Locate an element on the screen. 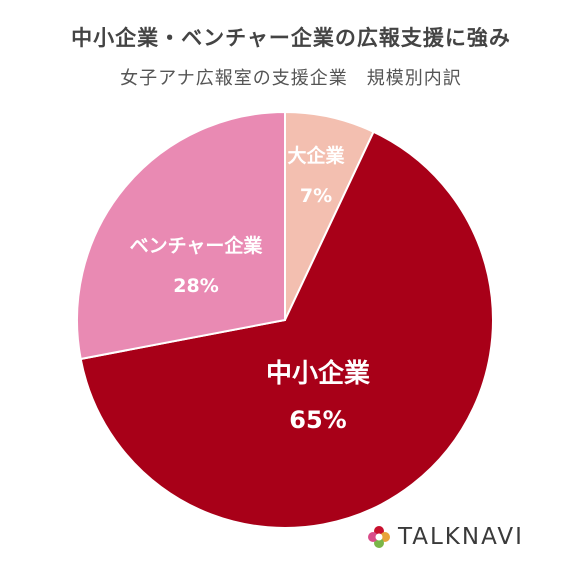 The width and height of the screenshot is (582, 574). slice-value-3: 28% is located at coordinates (195, 286).